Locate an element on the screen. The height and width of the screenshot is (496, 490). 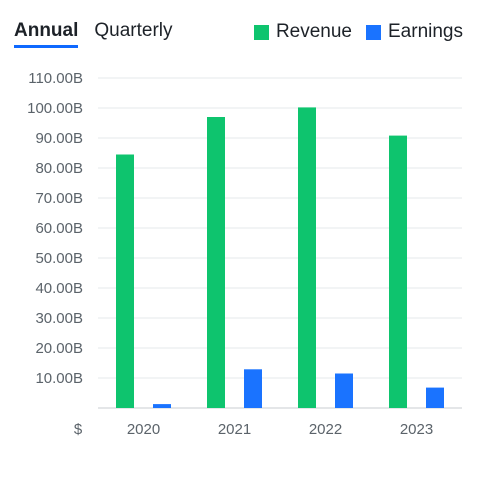
chart-legend: Revenue Earnings is located at coordinates (358, 32).